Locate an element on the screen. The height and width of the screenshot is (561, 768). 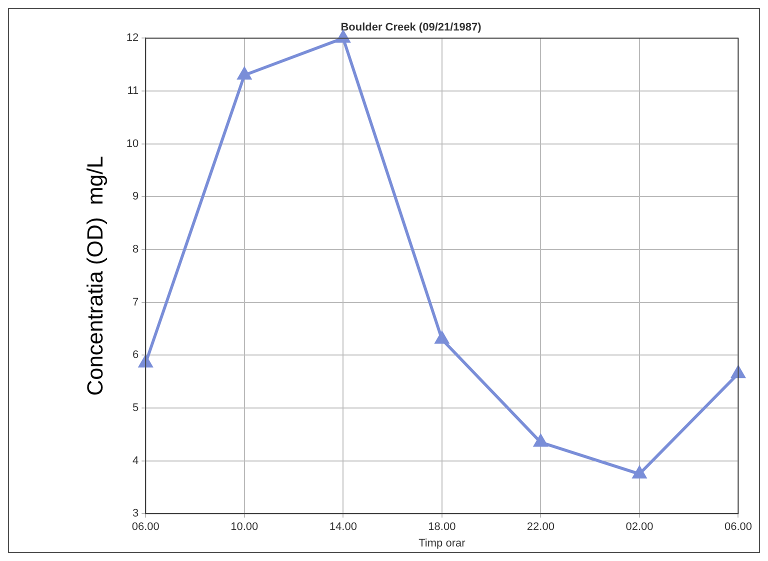
x-axis-title: Timp orar is located at coordinates (442, 543).